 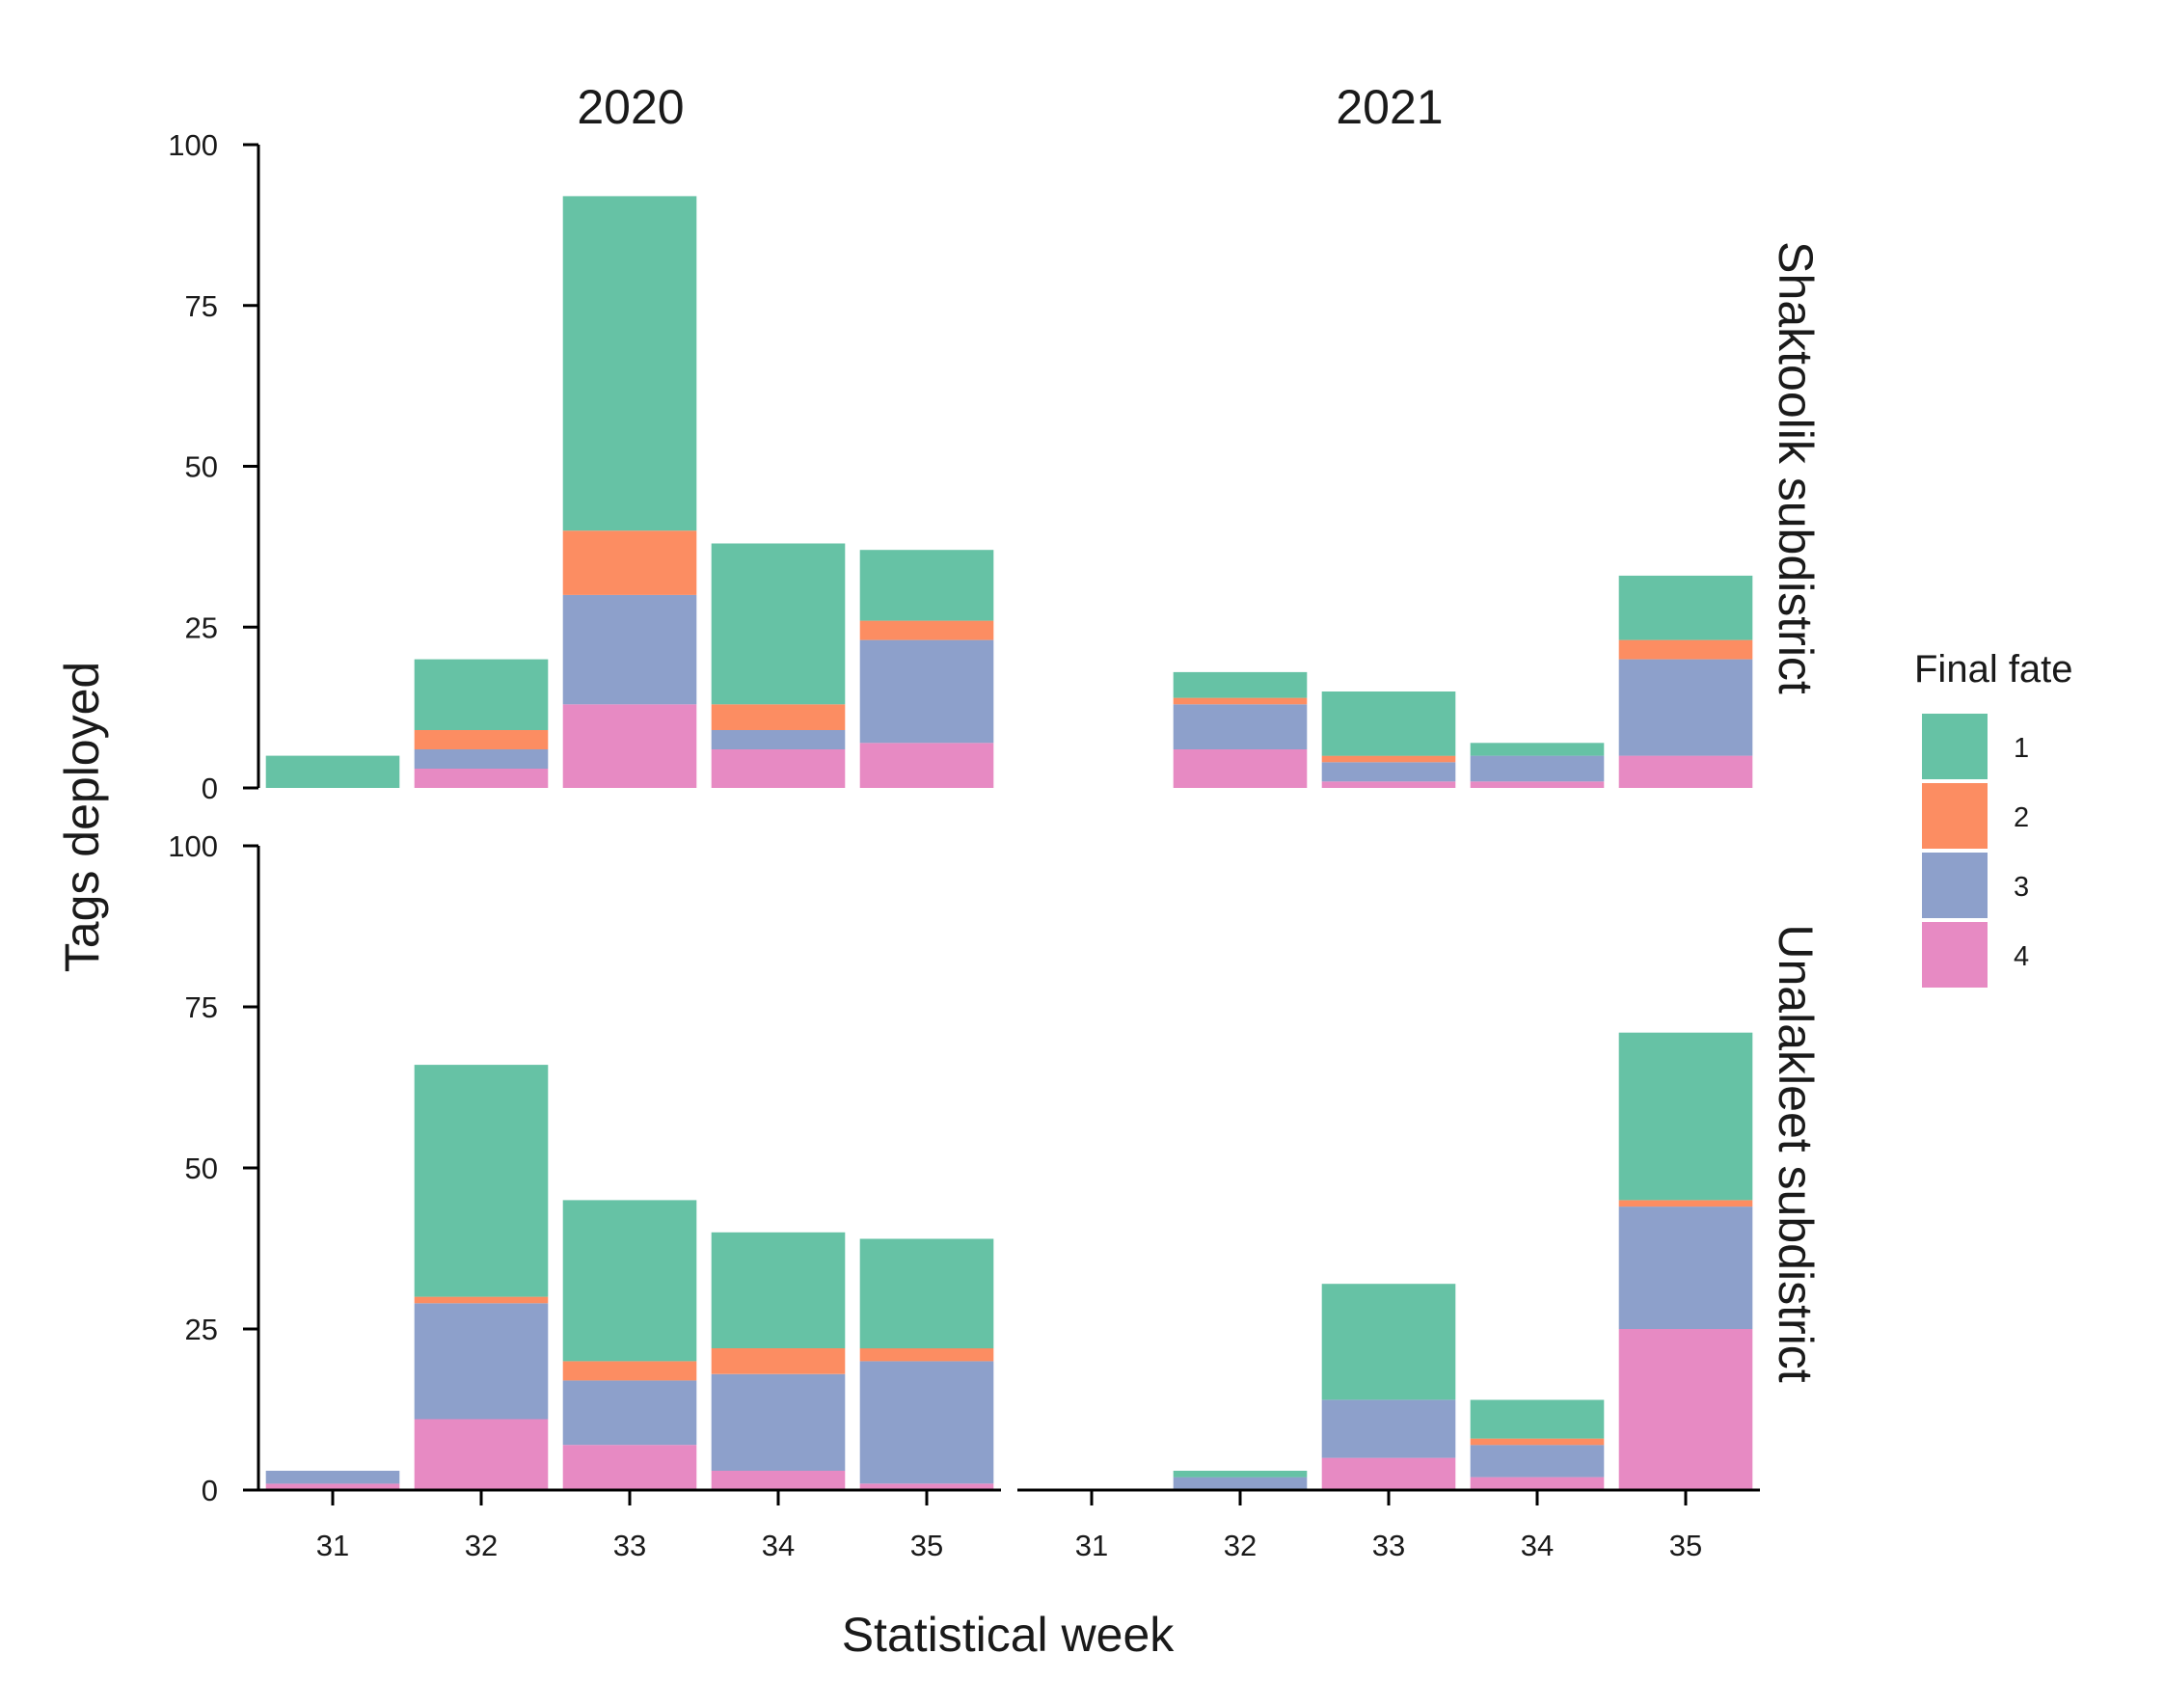 I want to click on legend-label: 2, so click(x=2021, y=817).